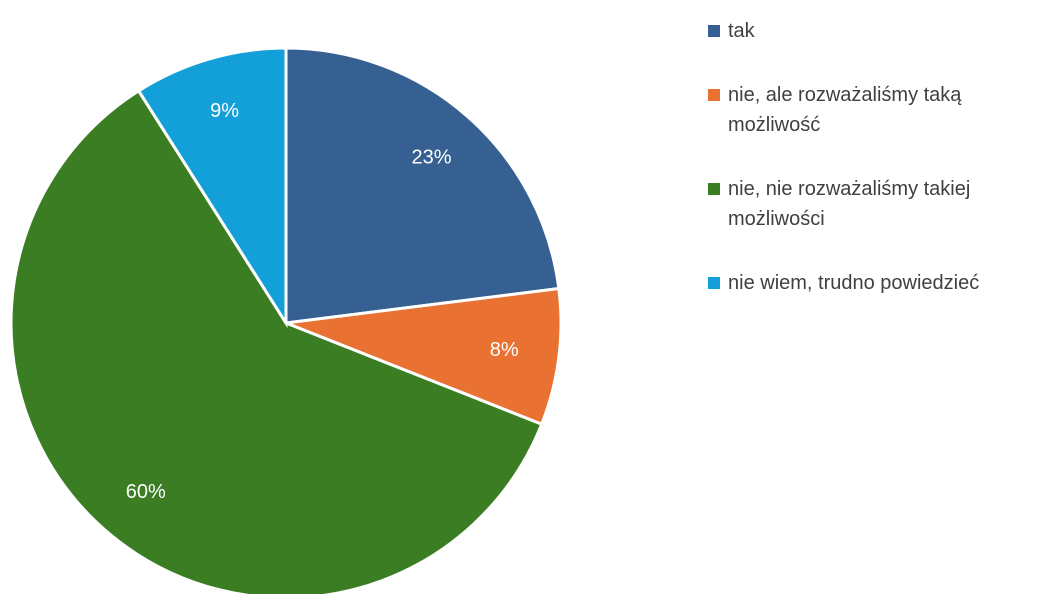 The height and width of the screenshot is (594, 1059). I want to click on legend-label: nie, ale rozważaliśmy taką możliwość, so click(845, 110).